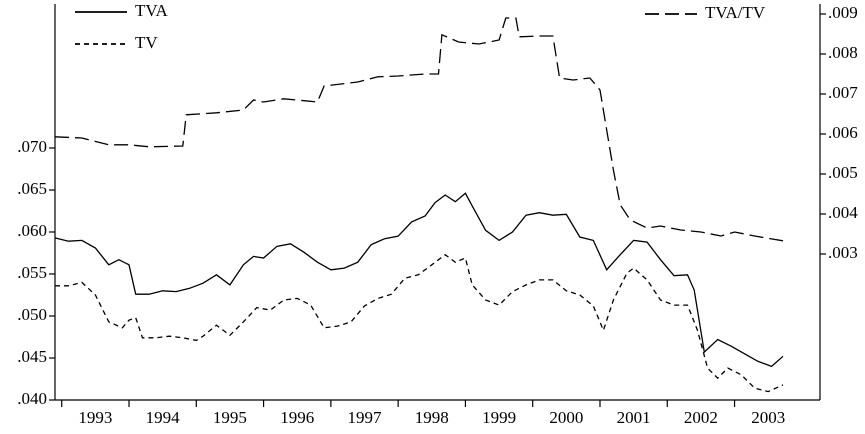 Image resolution: width=865 pixels, height=434 pixels. What do you see at coordinates (634, 417) in the screenshot?
I see `x-tick-label: 2001` at bounding box center [634, 417].